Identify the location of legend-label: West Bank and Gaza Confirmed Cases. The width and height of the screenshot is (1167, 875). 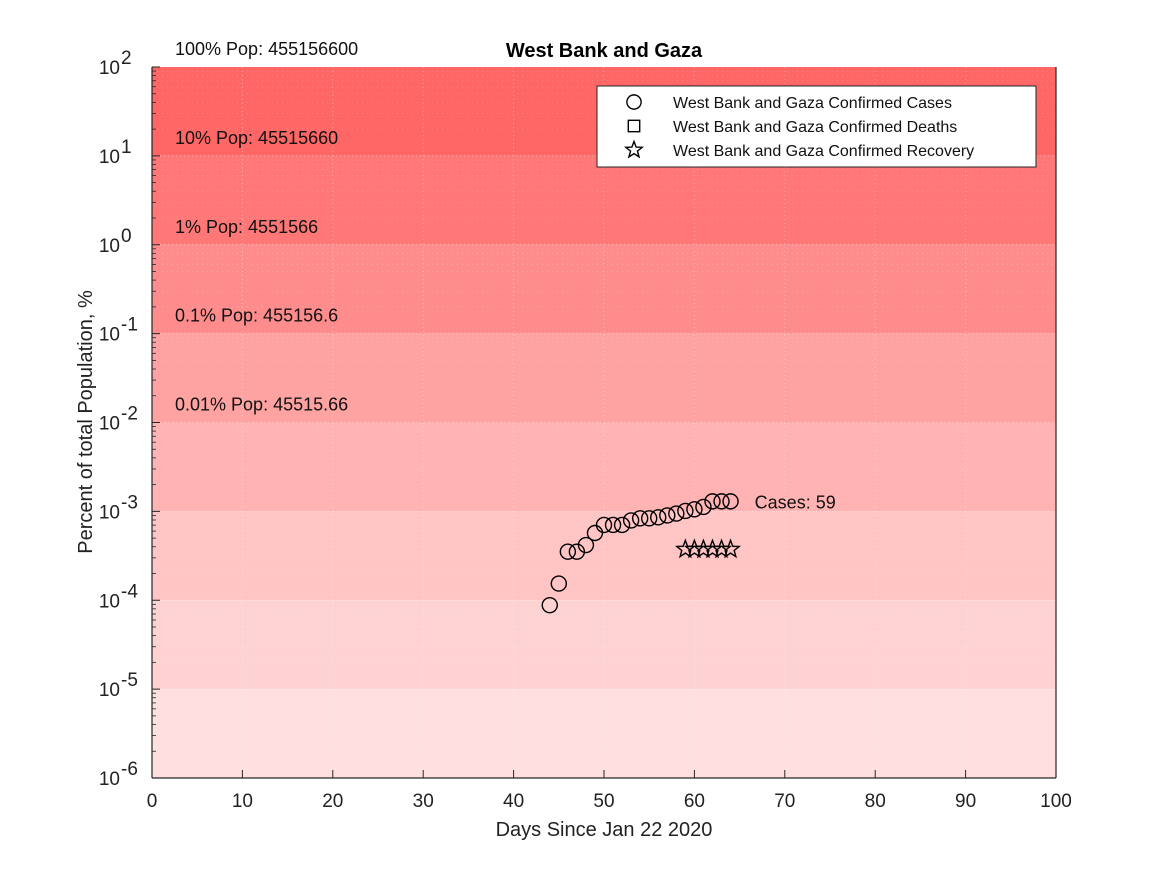
(812, 103).